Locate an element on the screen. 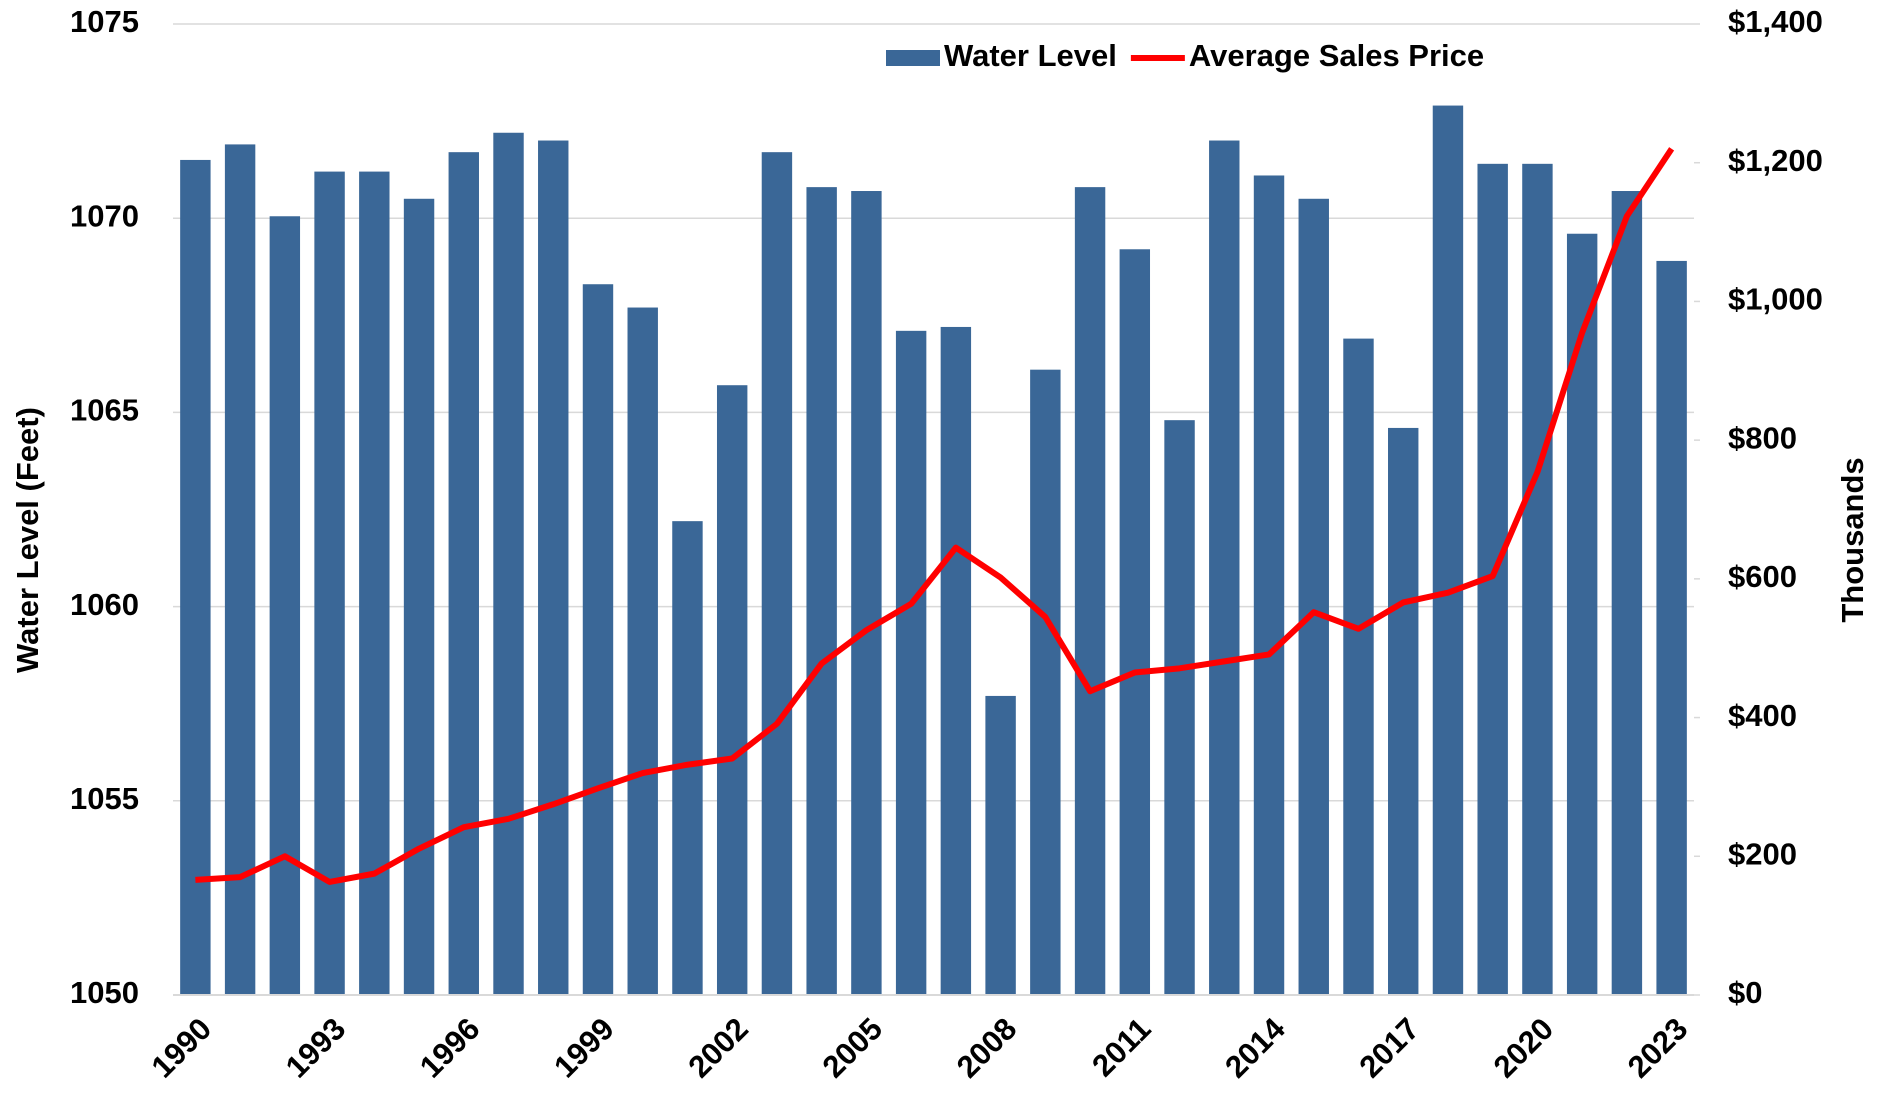  x-tick-label: 2008 is located at coordinates (987, 1048).